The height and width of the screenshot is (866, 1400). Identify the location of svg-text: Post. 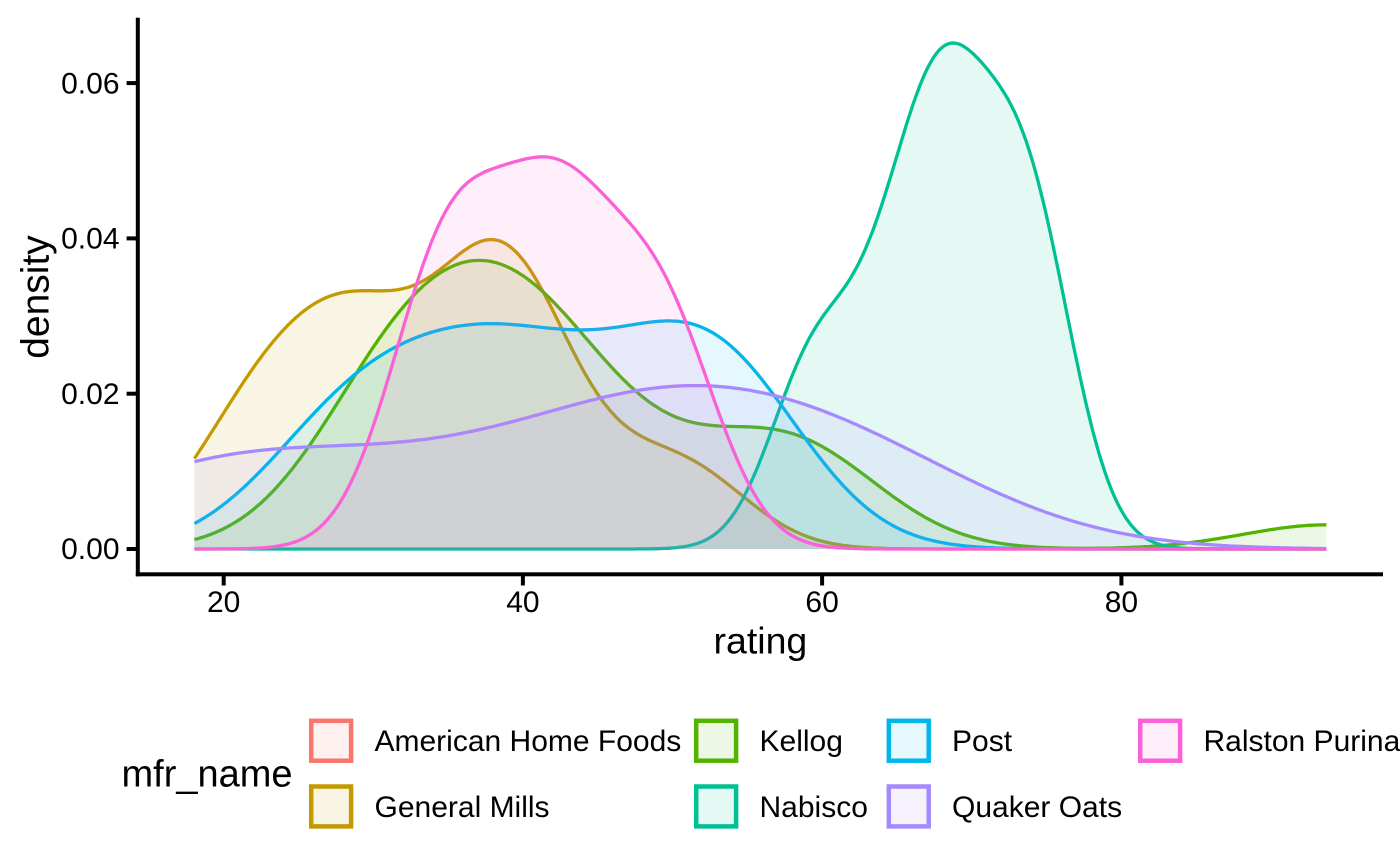
(982, 741).